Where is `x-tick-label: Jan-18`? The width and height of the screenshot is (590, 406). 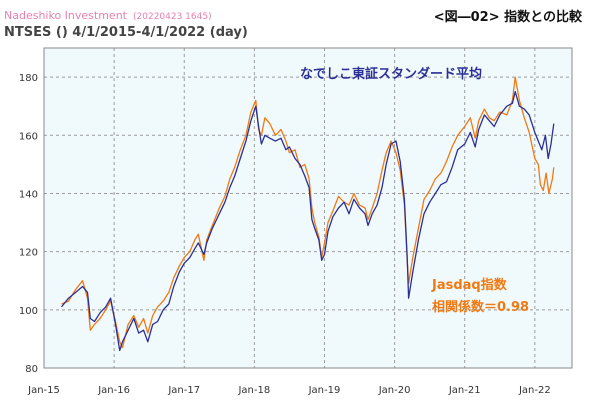
x-tick-label: Jan-18 is located at coordinates (253, 390).